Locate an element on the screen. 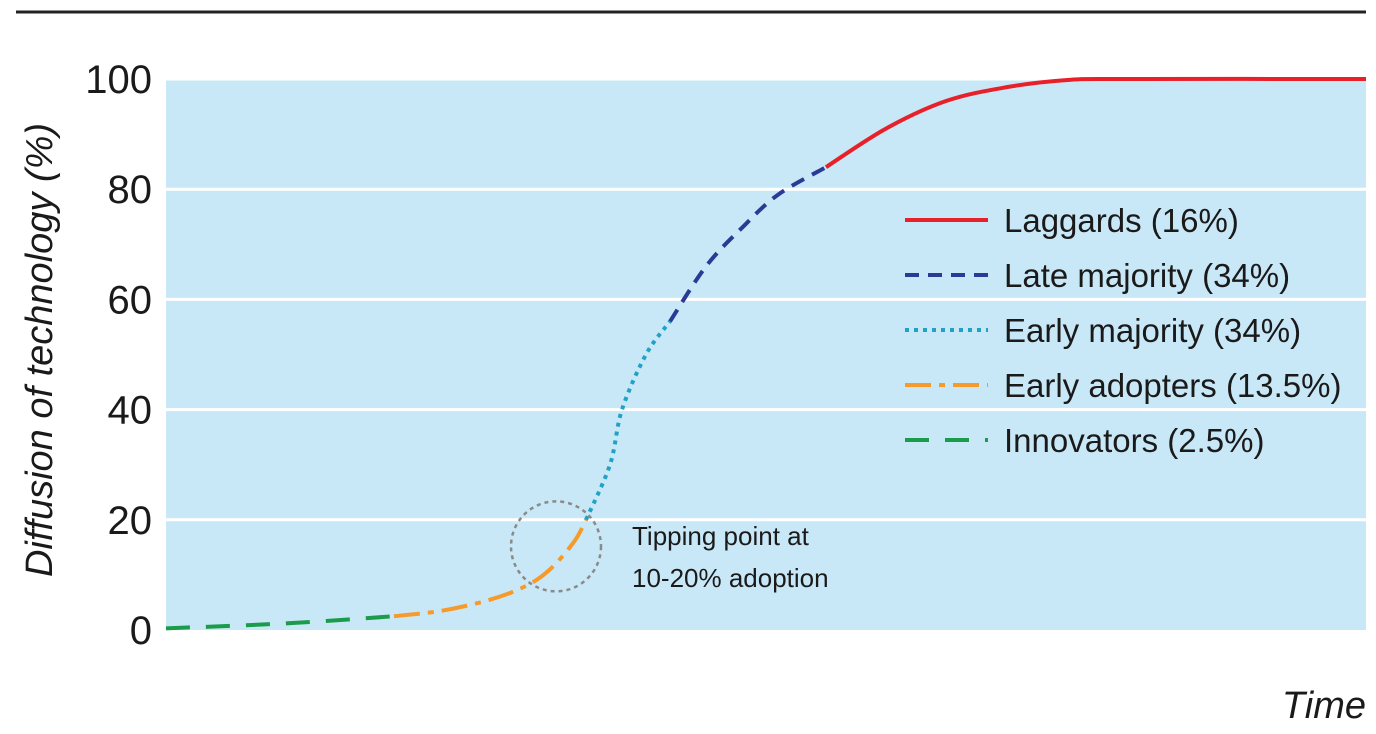 This screenshot has height=734, width=1376. y-axis-label: Diffusion of technology (%) is located at coordinates (40, 350).